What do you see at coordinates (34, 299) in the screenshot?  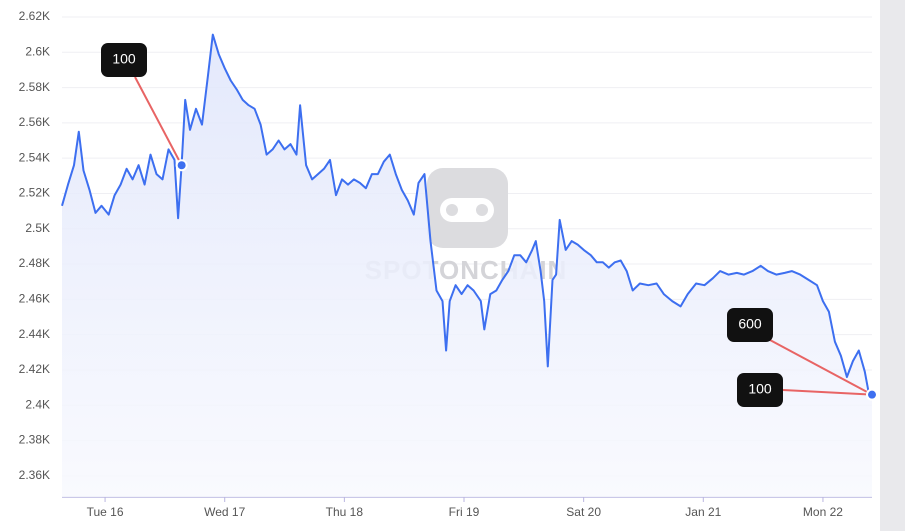 I see `y-tick-label: 2.46K` at bounding box center [34, 299].